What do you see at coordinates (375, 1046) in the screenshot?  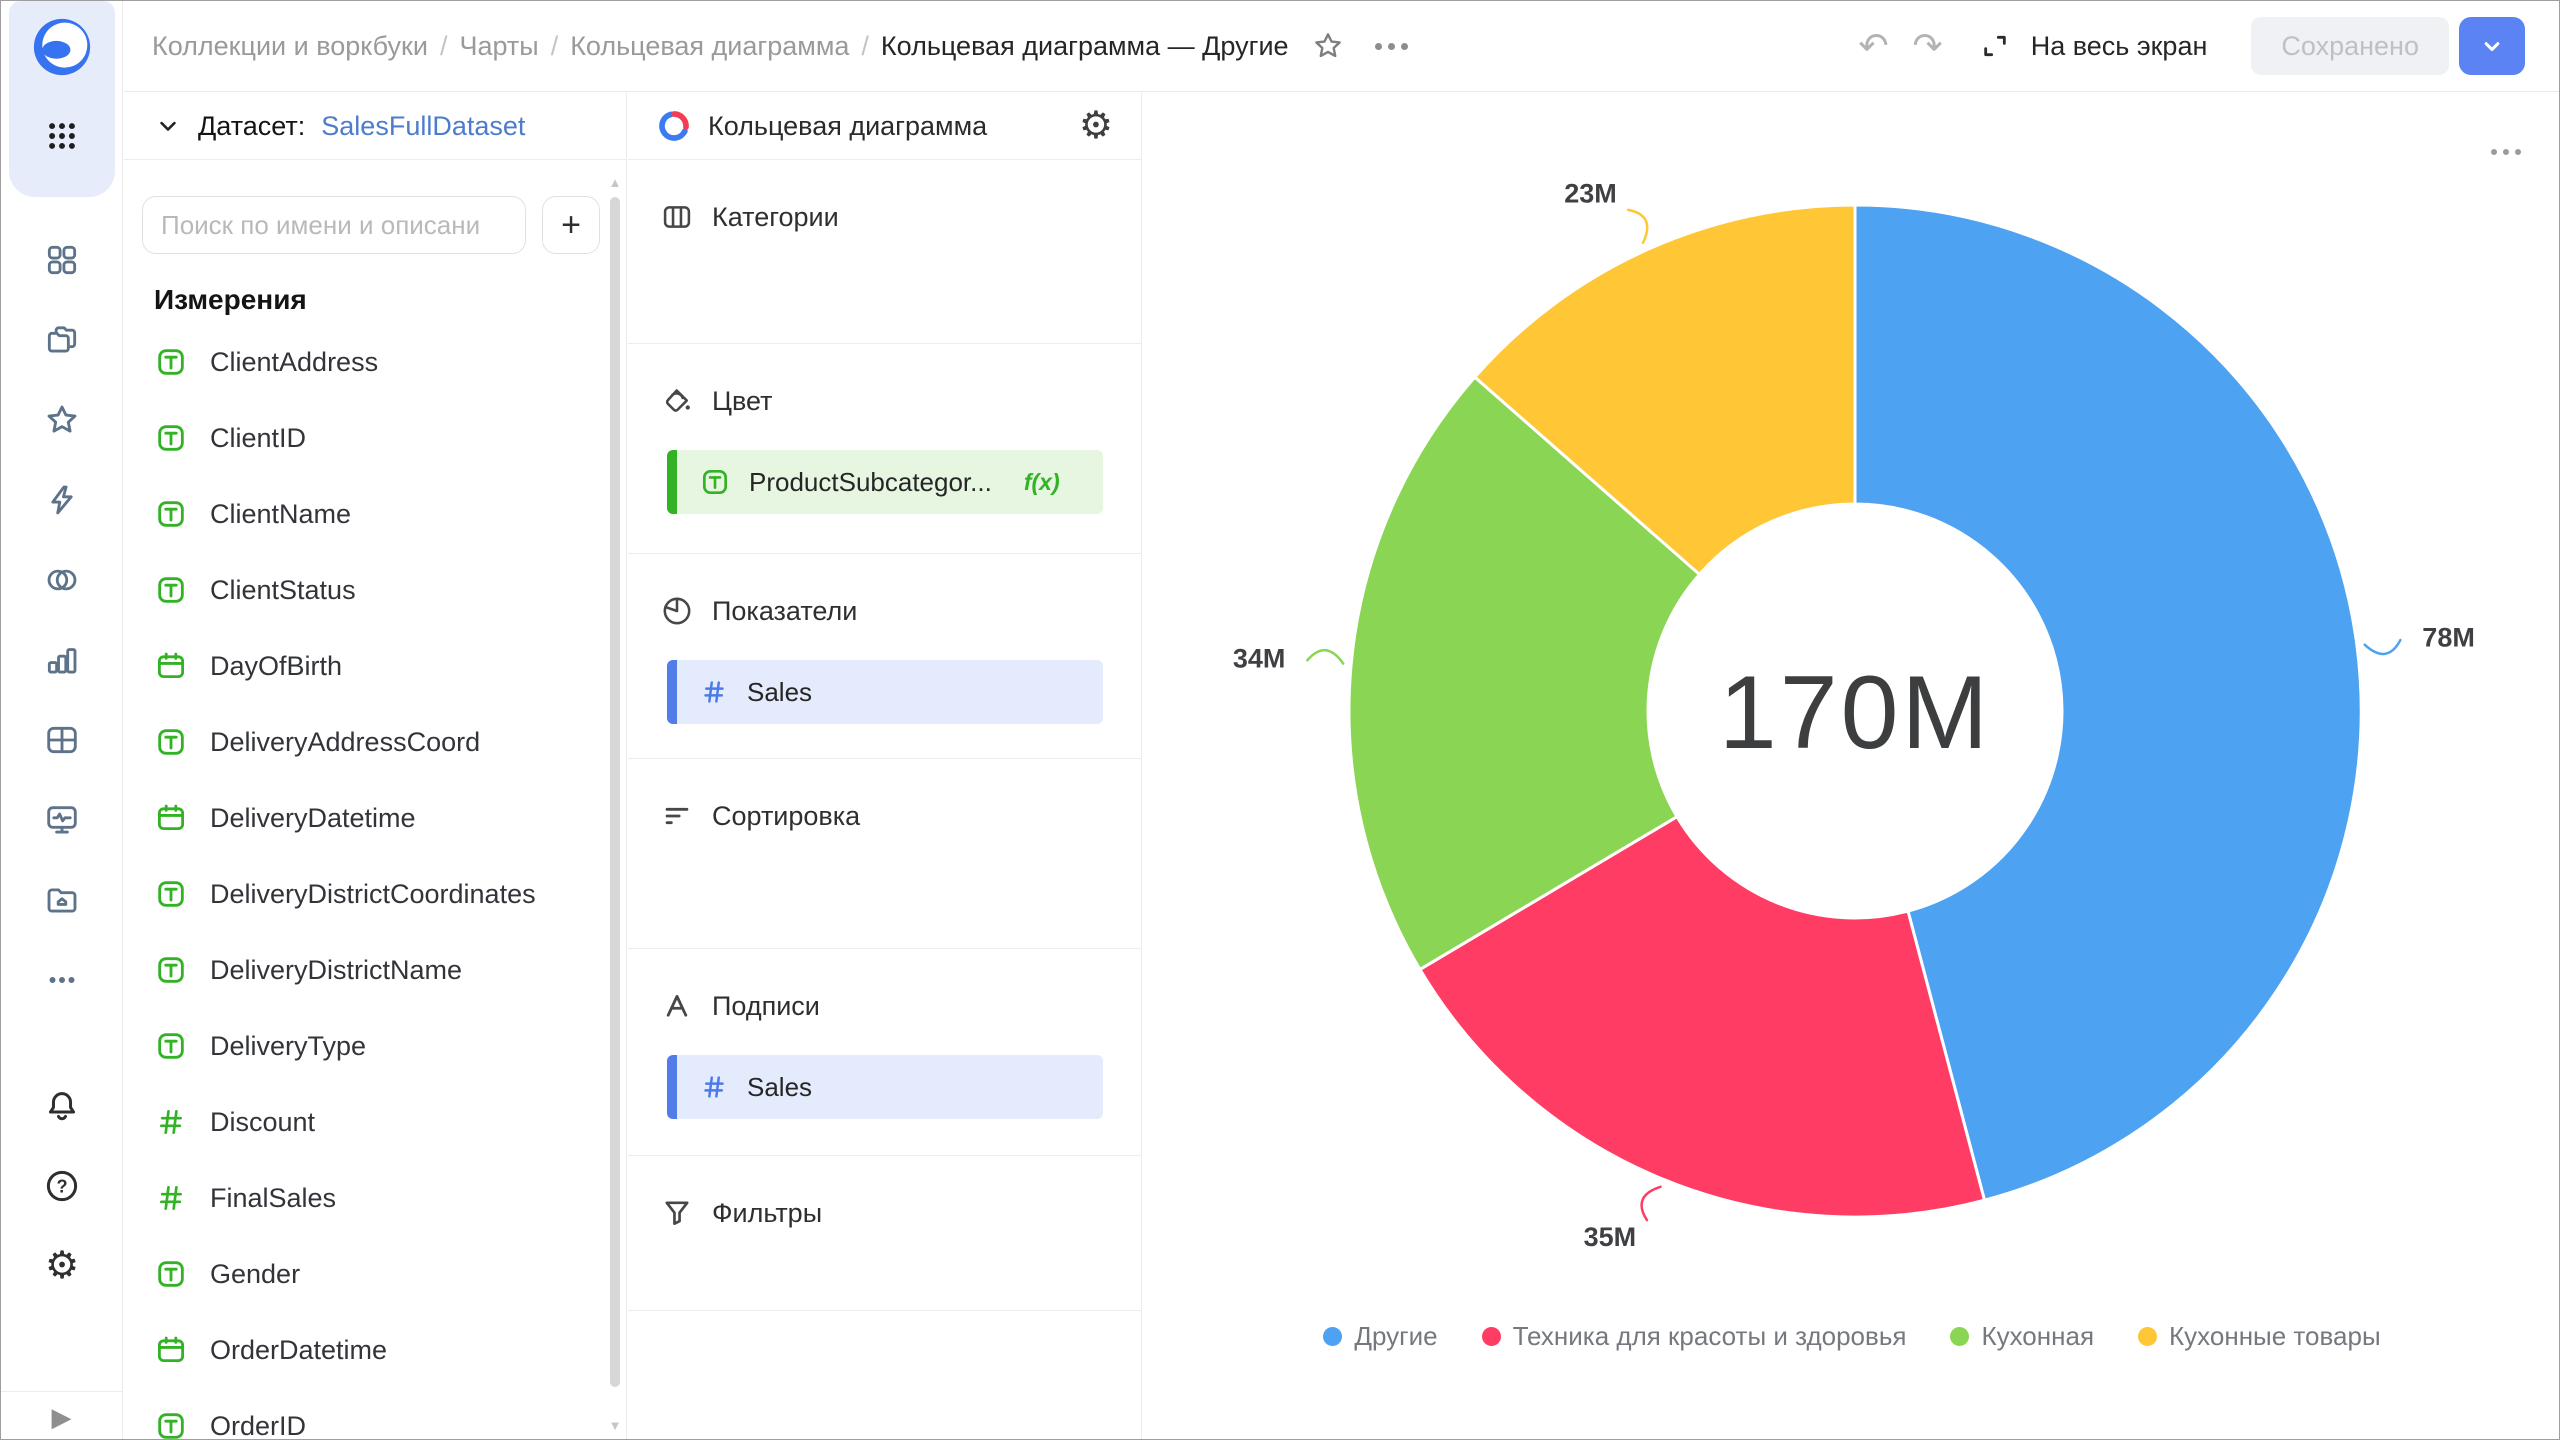 I see `dataset-field-DeliveryType: DeliveryType` at bounding box center [375, 1046].